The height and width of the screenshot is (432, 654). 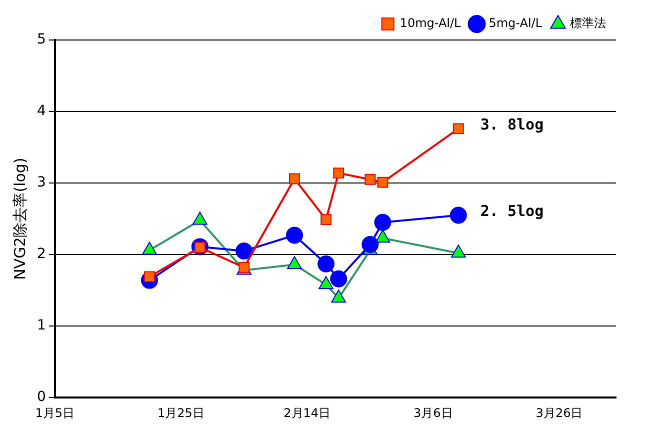 I want to click on legend-label: 標準法, so click(x=588, y=23).